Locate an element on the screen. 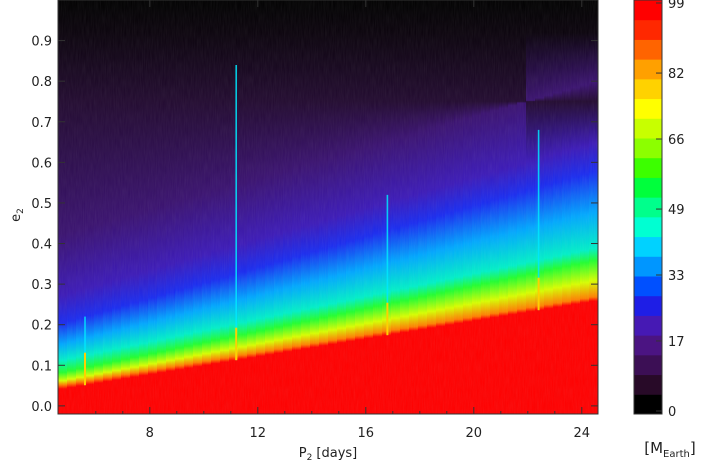  colorbar-tick-label: 82 is located at coordinates (676, 74).